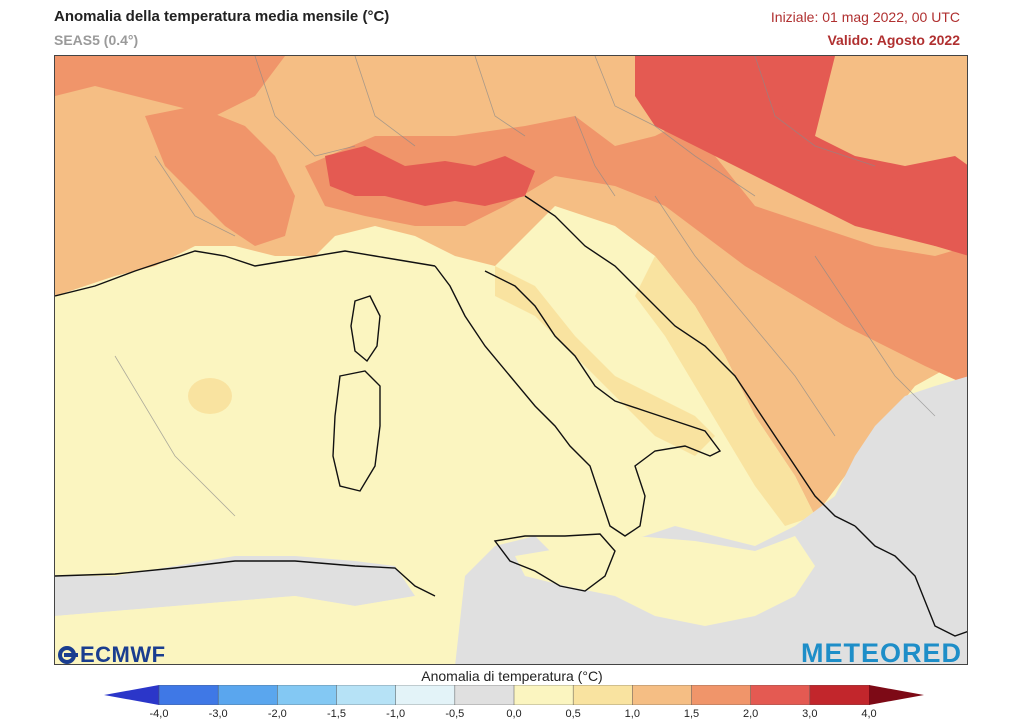 This screenshot has height=727, width=1024. What do you see at coordinates (245, 578) in the screenshot?
I see `africa-coastline` at bounding box center [245, 578].